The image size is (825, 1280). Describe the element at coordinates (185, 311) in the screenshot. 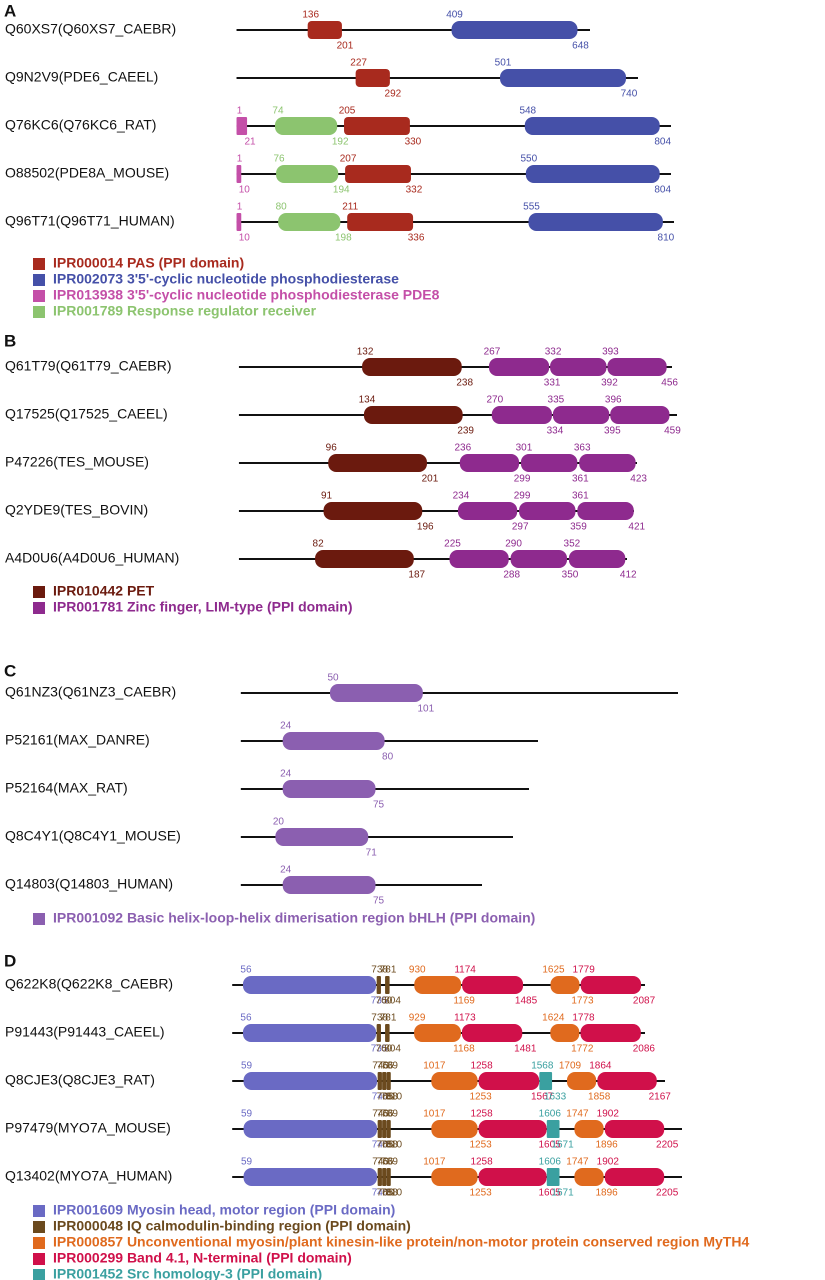

I see `legend-label: IPR001789 Response regulator receiver` at that location.